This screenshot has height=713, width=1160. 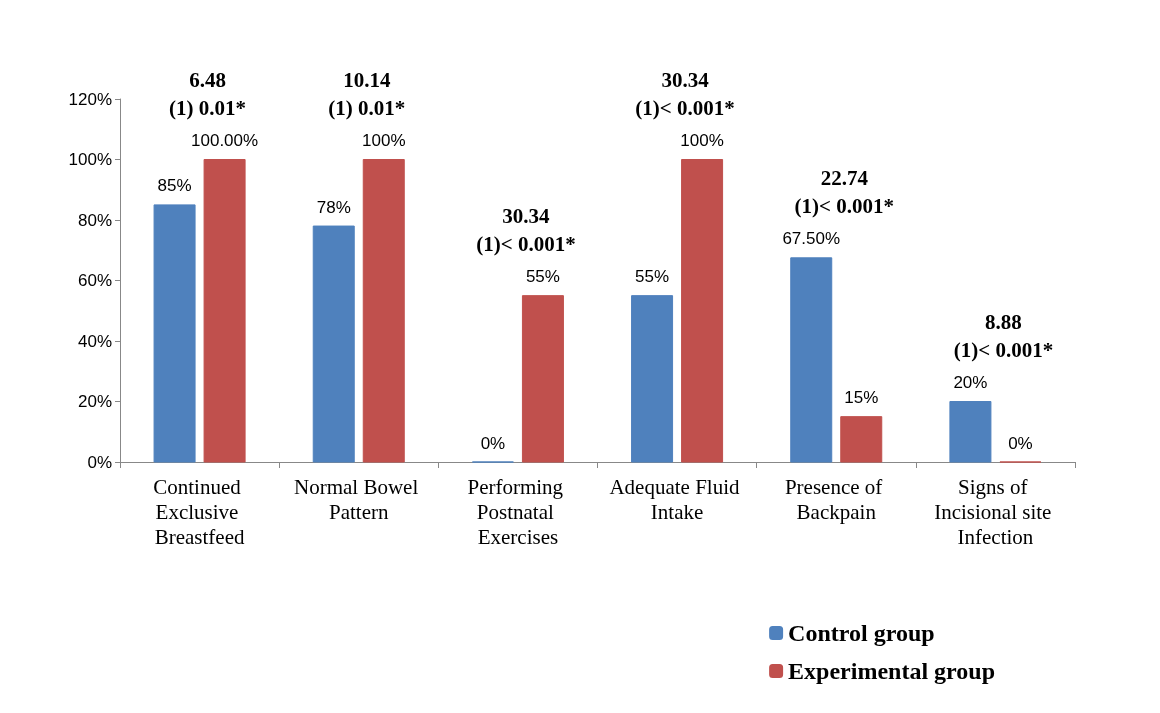 I want to click on data-label: 85%, so click(x=174, y=186).